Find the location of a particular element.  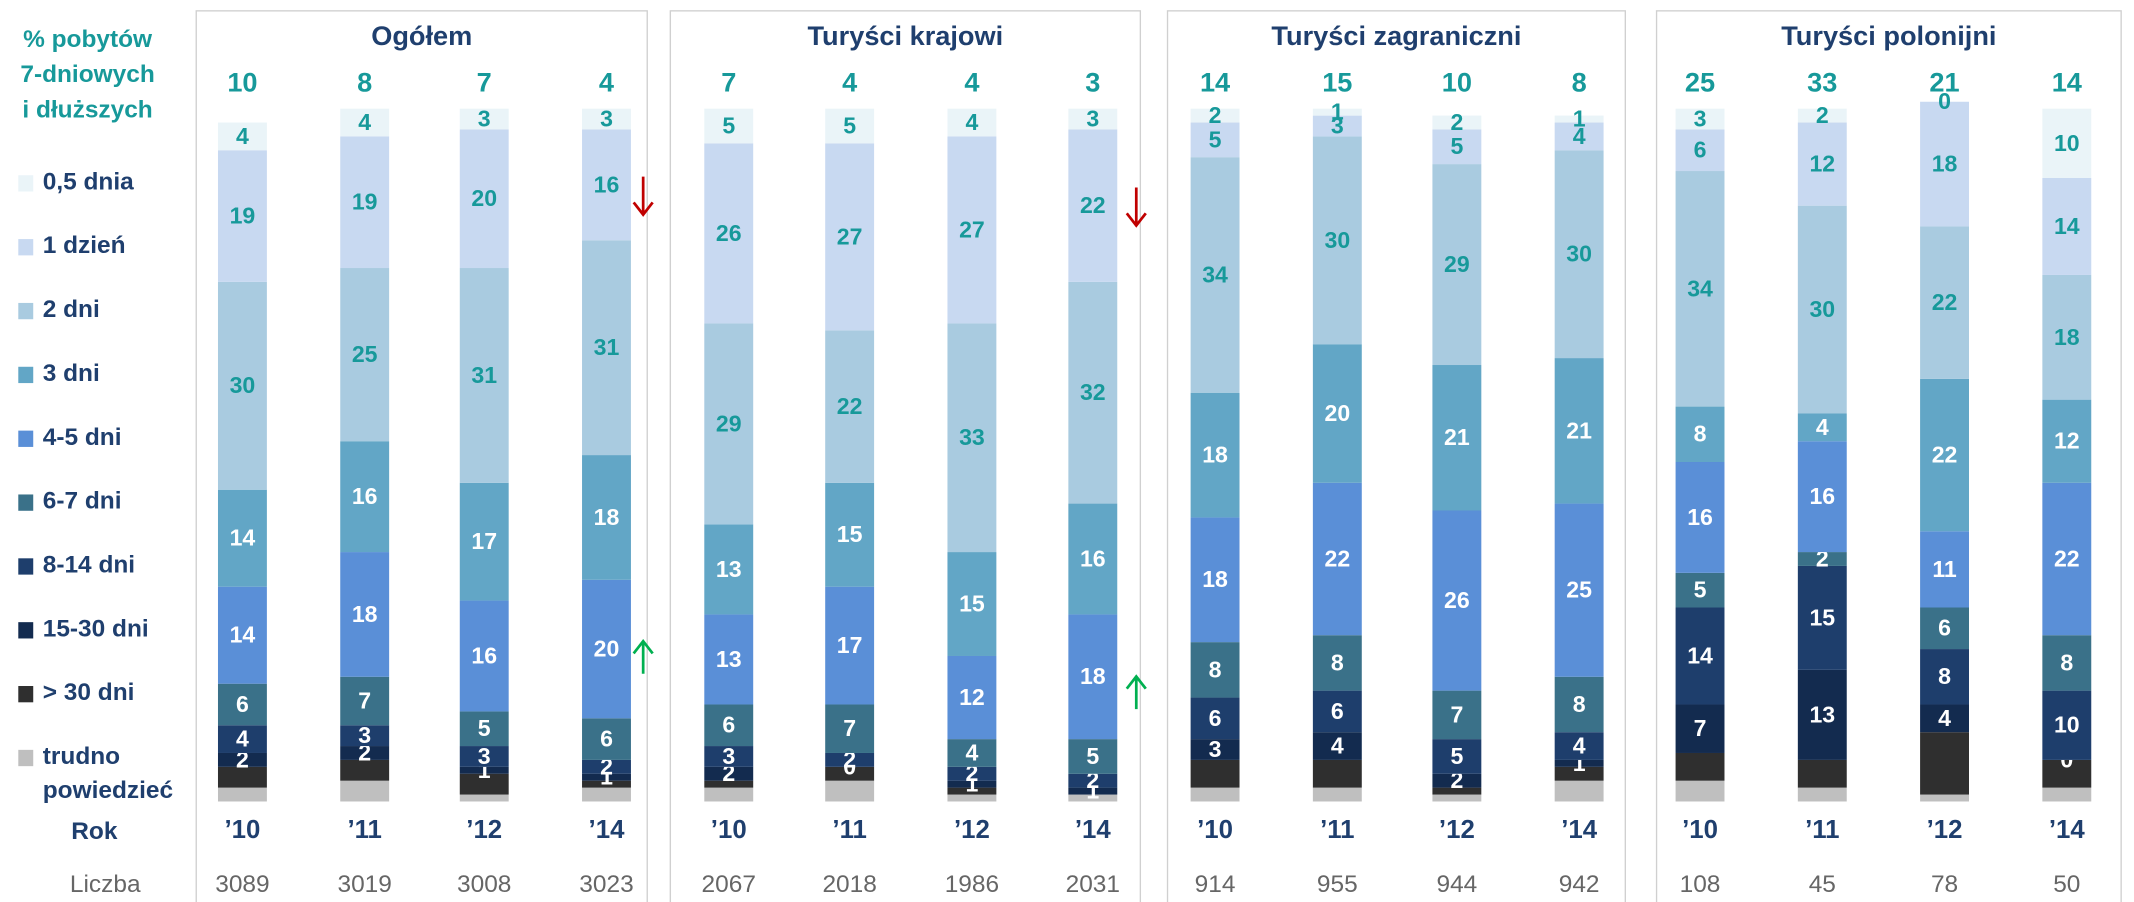

panel-title: Turyści krajowi is located at coordinates (905, 35).